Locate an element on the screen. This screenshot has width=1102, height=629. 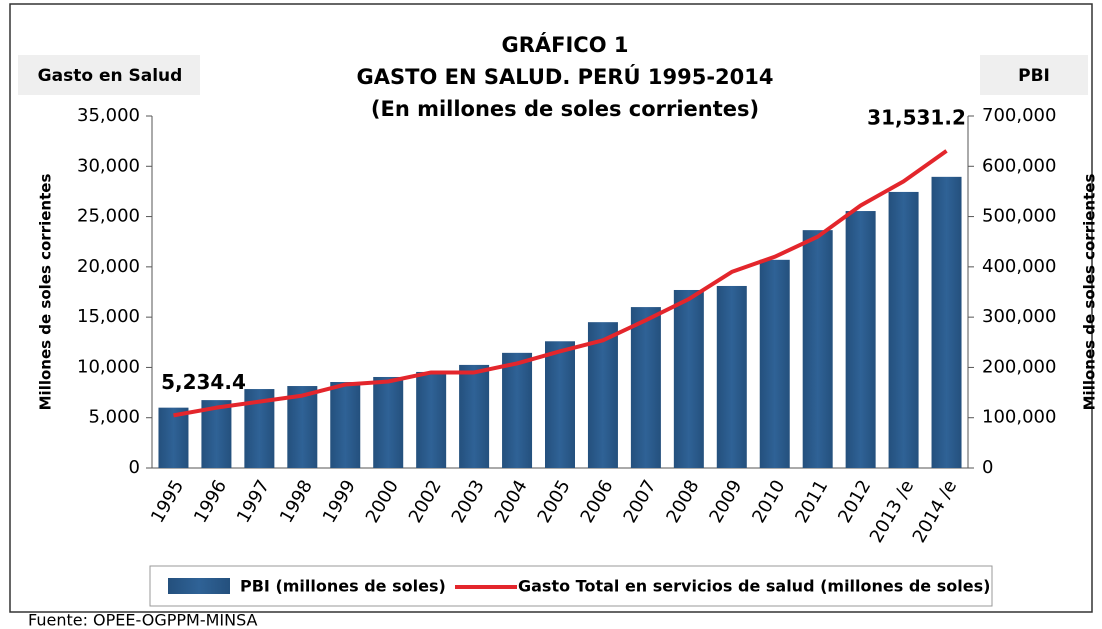
x-tick-label: 2000 is located at coordinates (382, 502).